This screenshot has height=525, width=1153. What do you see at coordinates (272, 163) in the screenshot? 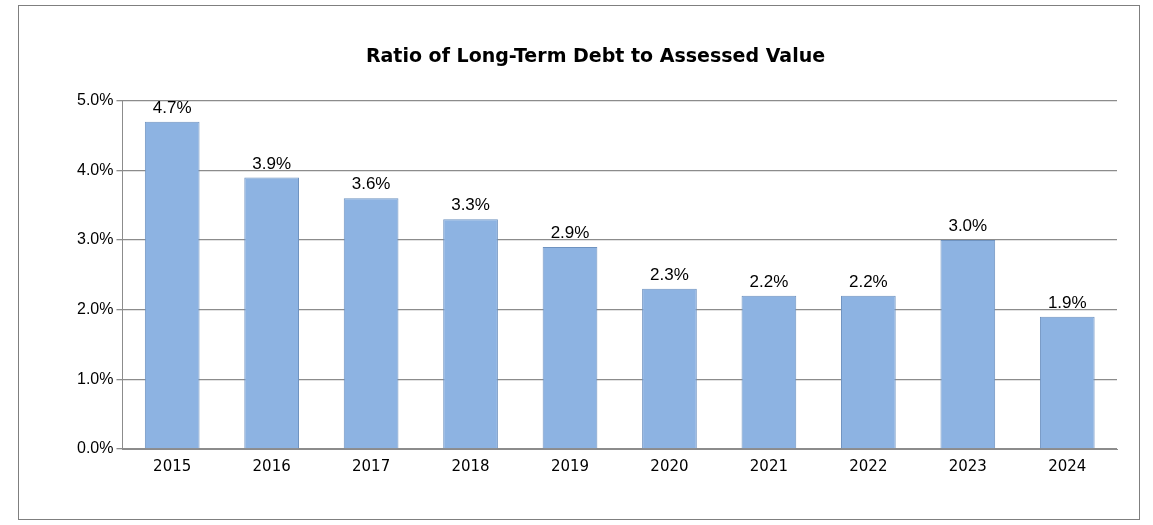
I see `data-label: 3.9%` at bounding box center [272, 163].